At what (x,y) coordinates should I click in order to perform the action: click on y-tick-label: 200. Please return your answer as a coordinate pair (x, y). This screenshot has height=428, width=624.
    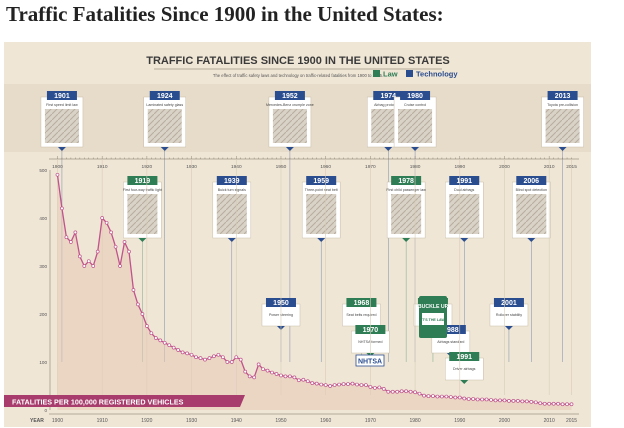
    Looking at the image, I should click on (43, 314).